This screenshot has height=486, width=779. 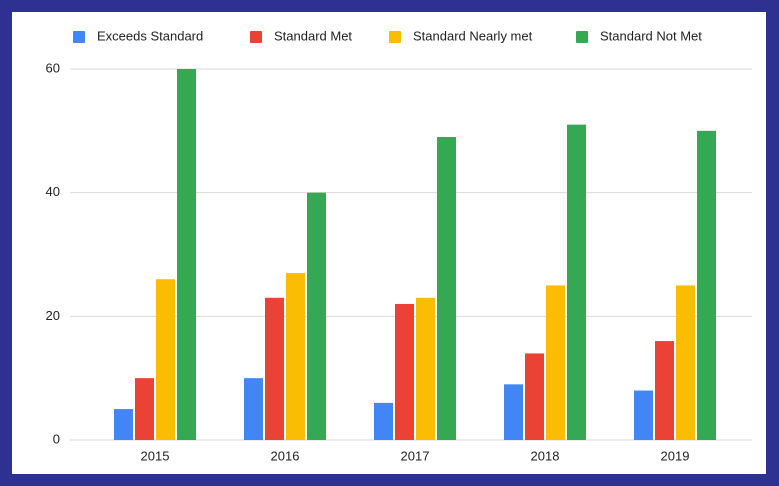 I want to click on x-tick-label: 2016, so click(x=285, y=455).